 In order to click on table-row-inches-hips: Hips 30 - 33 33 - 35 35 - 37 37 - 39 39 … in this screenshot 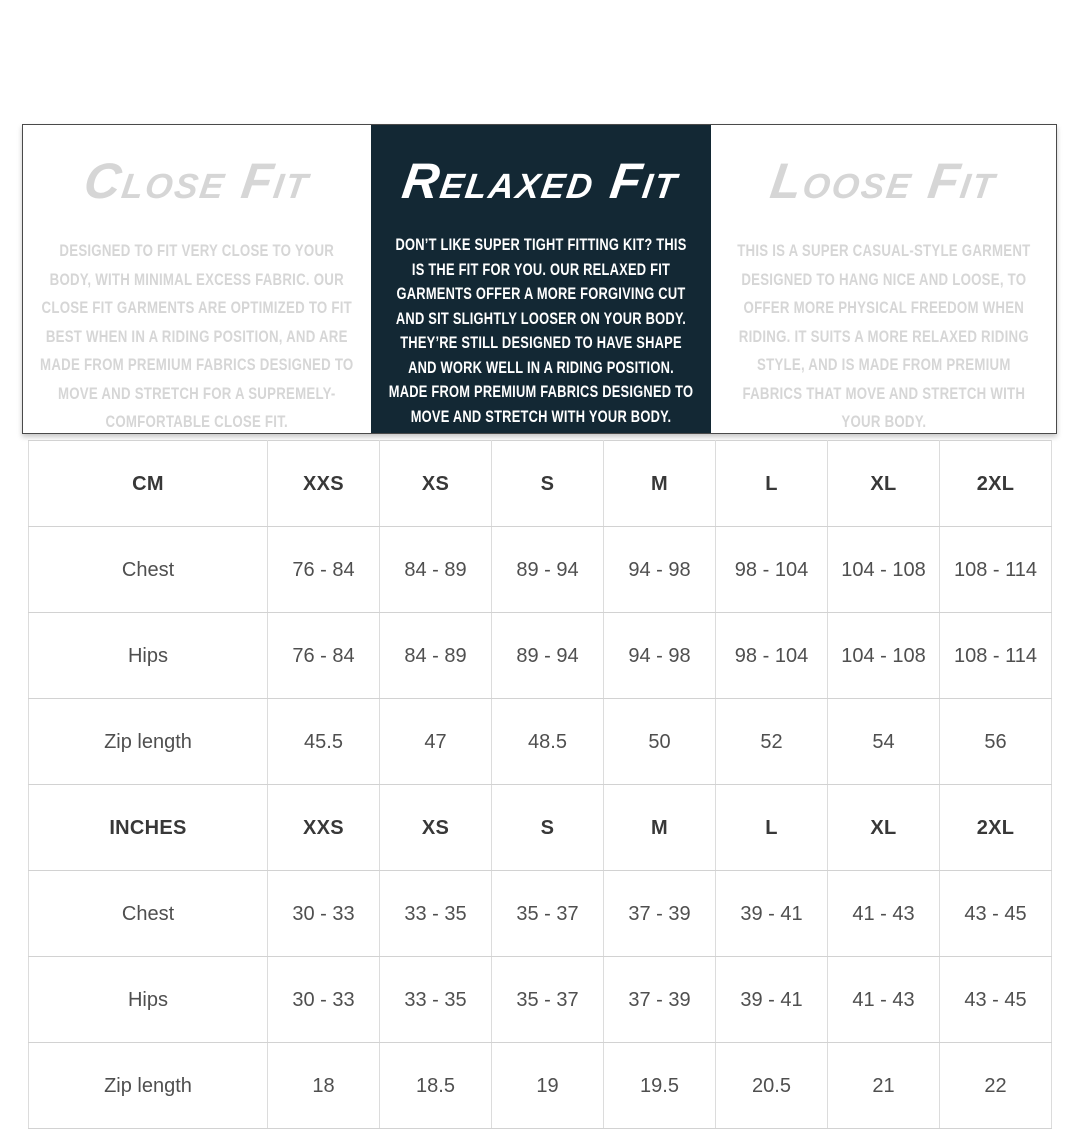, I will do `click(540, 999)`.